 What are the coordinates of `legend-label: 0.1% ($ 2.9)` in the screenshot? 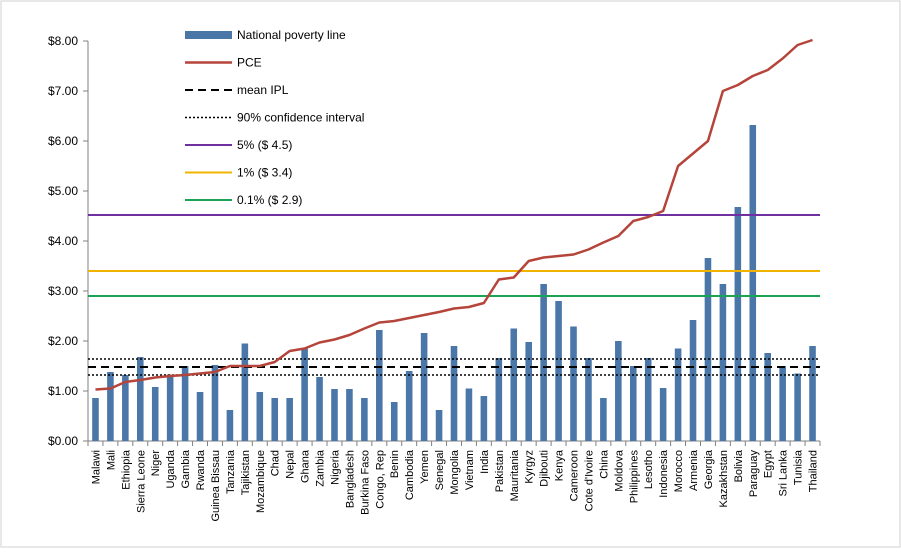 It's located at (269, 200).